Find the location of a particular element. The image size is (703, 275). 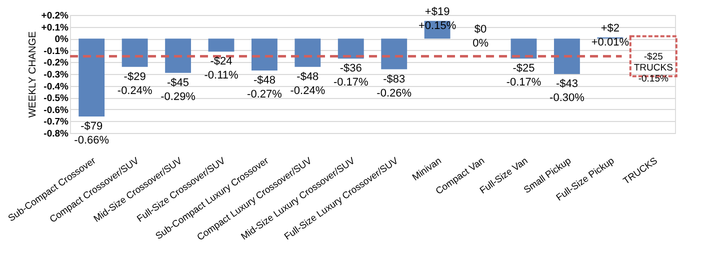

data-label: -$79 -0.66% is located at coordinates (92, 133).